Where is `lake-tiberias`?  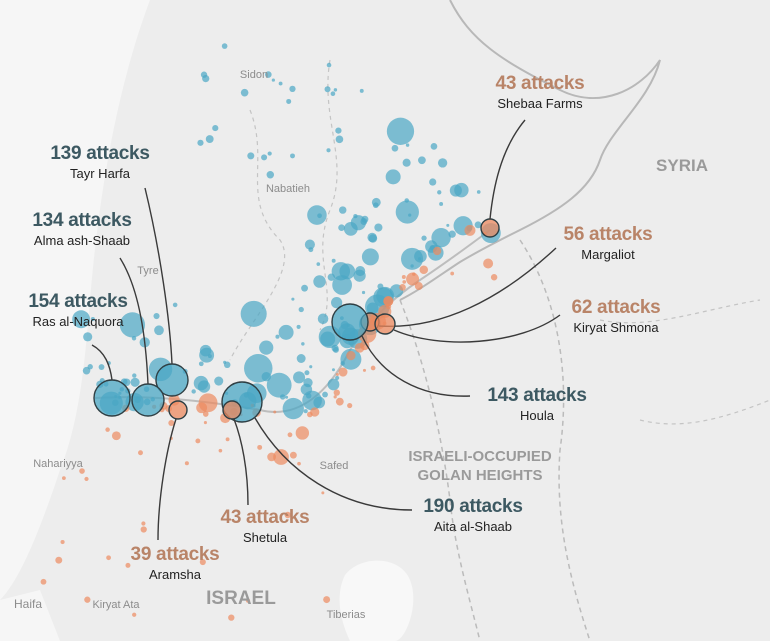
lake-tiberias is located at coordinates (376, 600).